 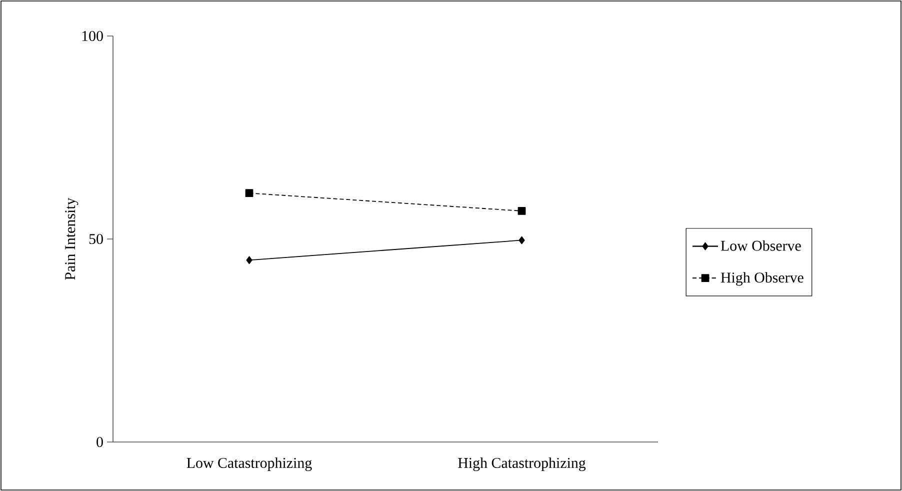 I want to click on y-axis-title: Pain Intensity, so click(x=71, y=239).